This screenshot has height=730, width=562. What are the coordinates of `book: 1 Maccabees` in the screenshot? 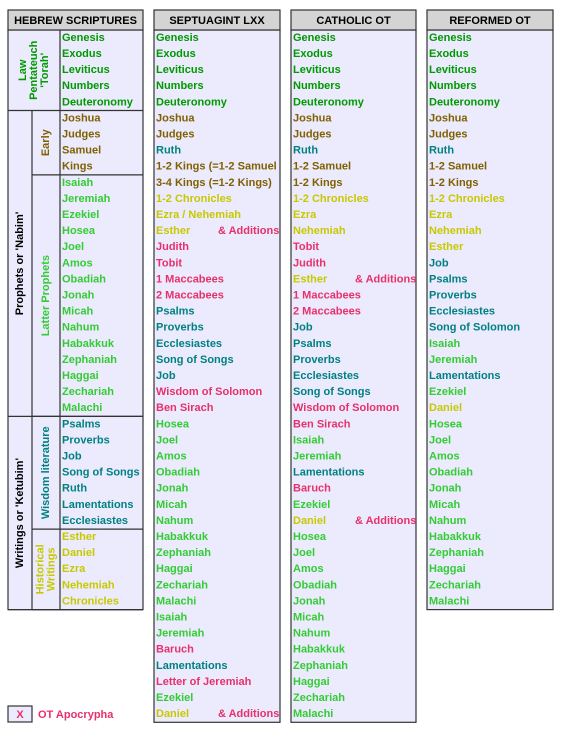 It's located at (327, 296).